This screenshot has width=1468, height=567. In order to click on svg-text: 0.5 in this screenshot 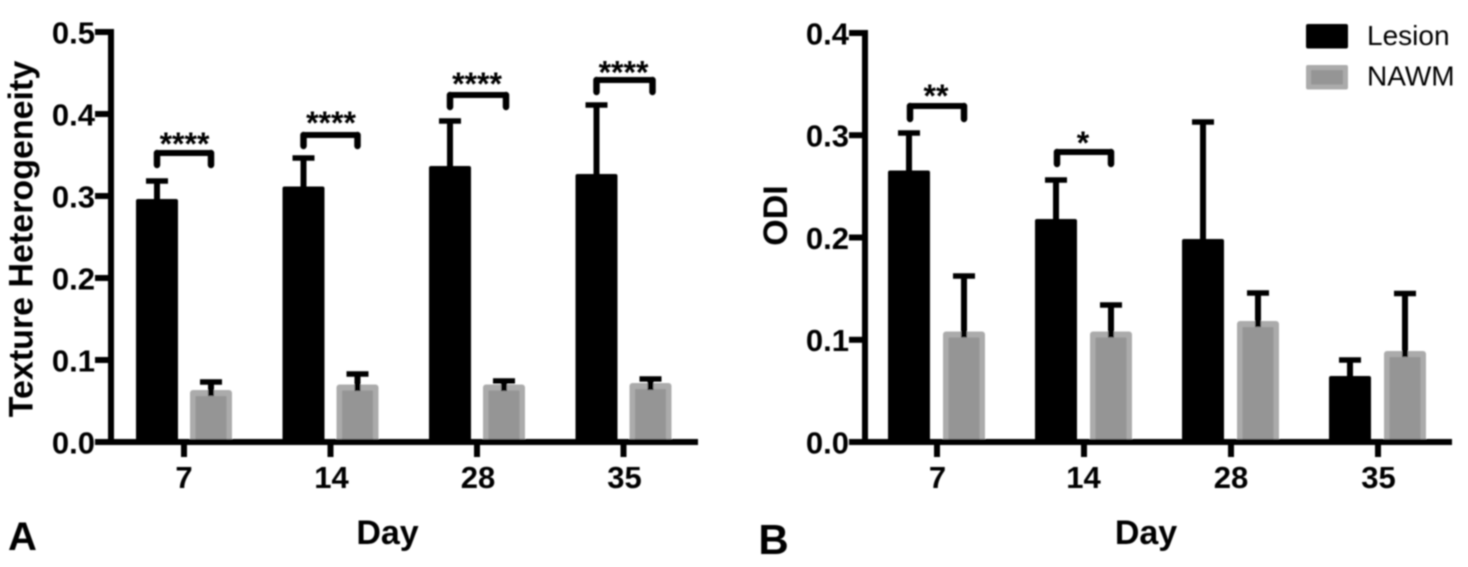, I will do `click(73, 32)`.